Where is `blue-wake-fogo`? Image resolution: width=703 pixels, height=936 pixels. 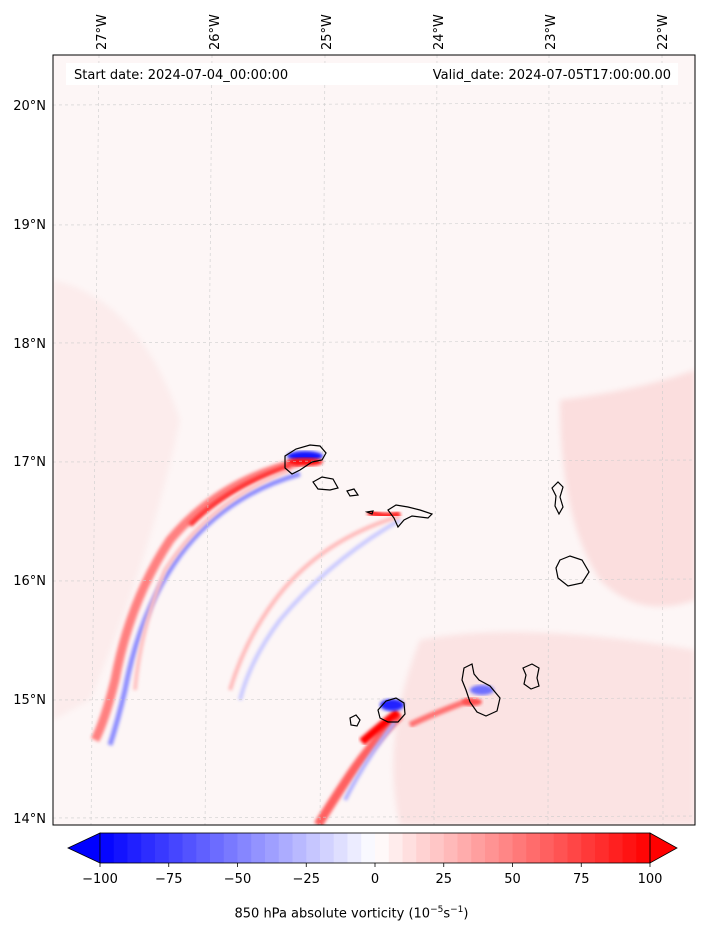 blue-wake-fogo is located at coordinates (370, 760).